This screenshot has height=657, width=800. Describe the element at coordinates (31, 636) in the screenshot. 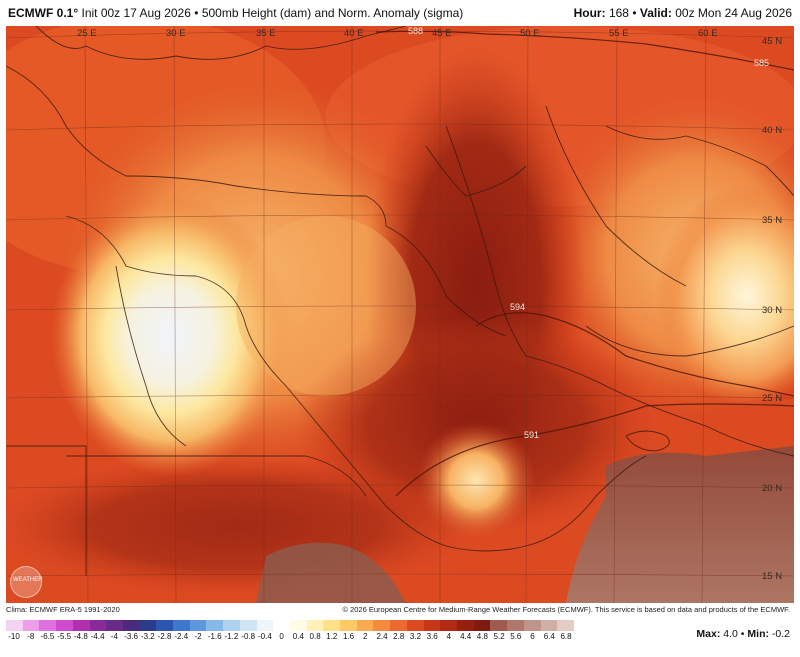

I see `color-tick-label: -8` at that location.